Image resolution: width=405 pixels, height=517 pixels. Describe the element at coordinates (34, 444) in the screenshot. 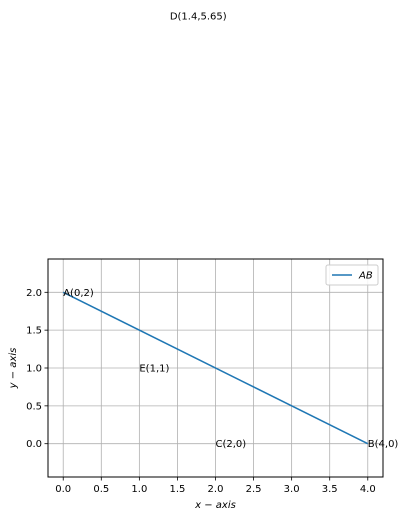

I see `y-tick-label: 0.0` at that location.